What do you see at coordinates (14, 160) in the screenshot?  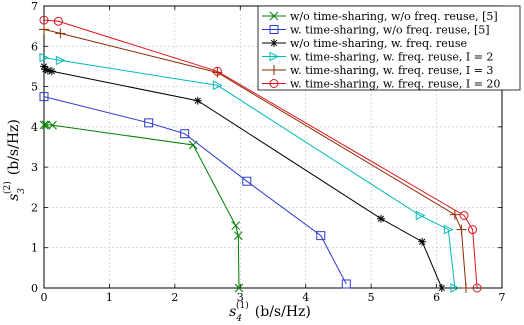 I see `y-axis-label: s3(2)(b/s/Hz)` at bounding box center [14, 160].